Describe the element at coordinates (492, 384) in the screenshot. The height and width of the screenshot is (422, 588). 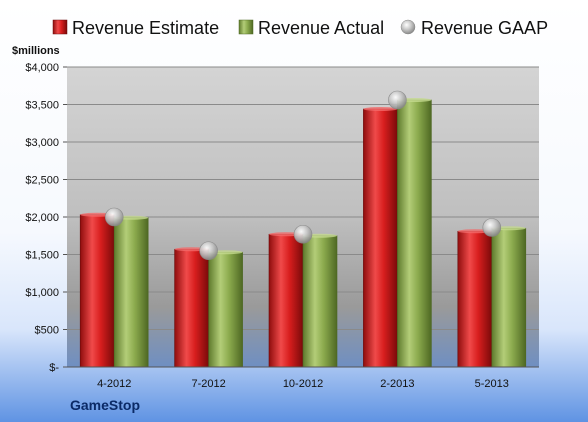
I see `x-tick-label: 5-2013` at that location.